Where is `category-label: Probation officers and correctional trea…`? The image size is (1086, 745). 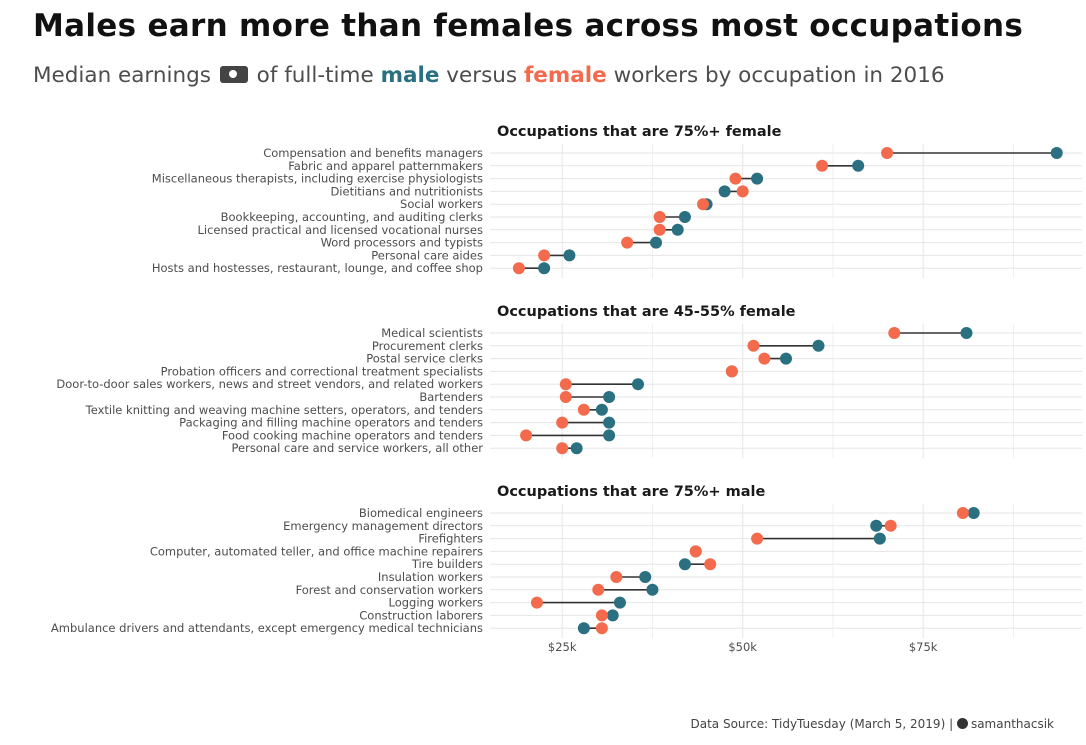 category-label: Probation officers and correctional trea… is located at coordinates (322, 371).